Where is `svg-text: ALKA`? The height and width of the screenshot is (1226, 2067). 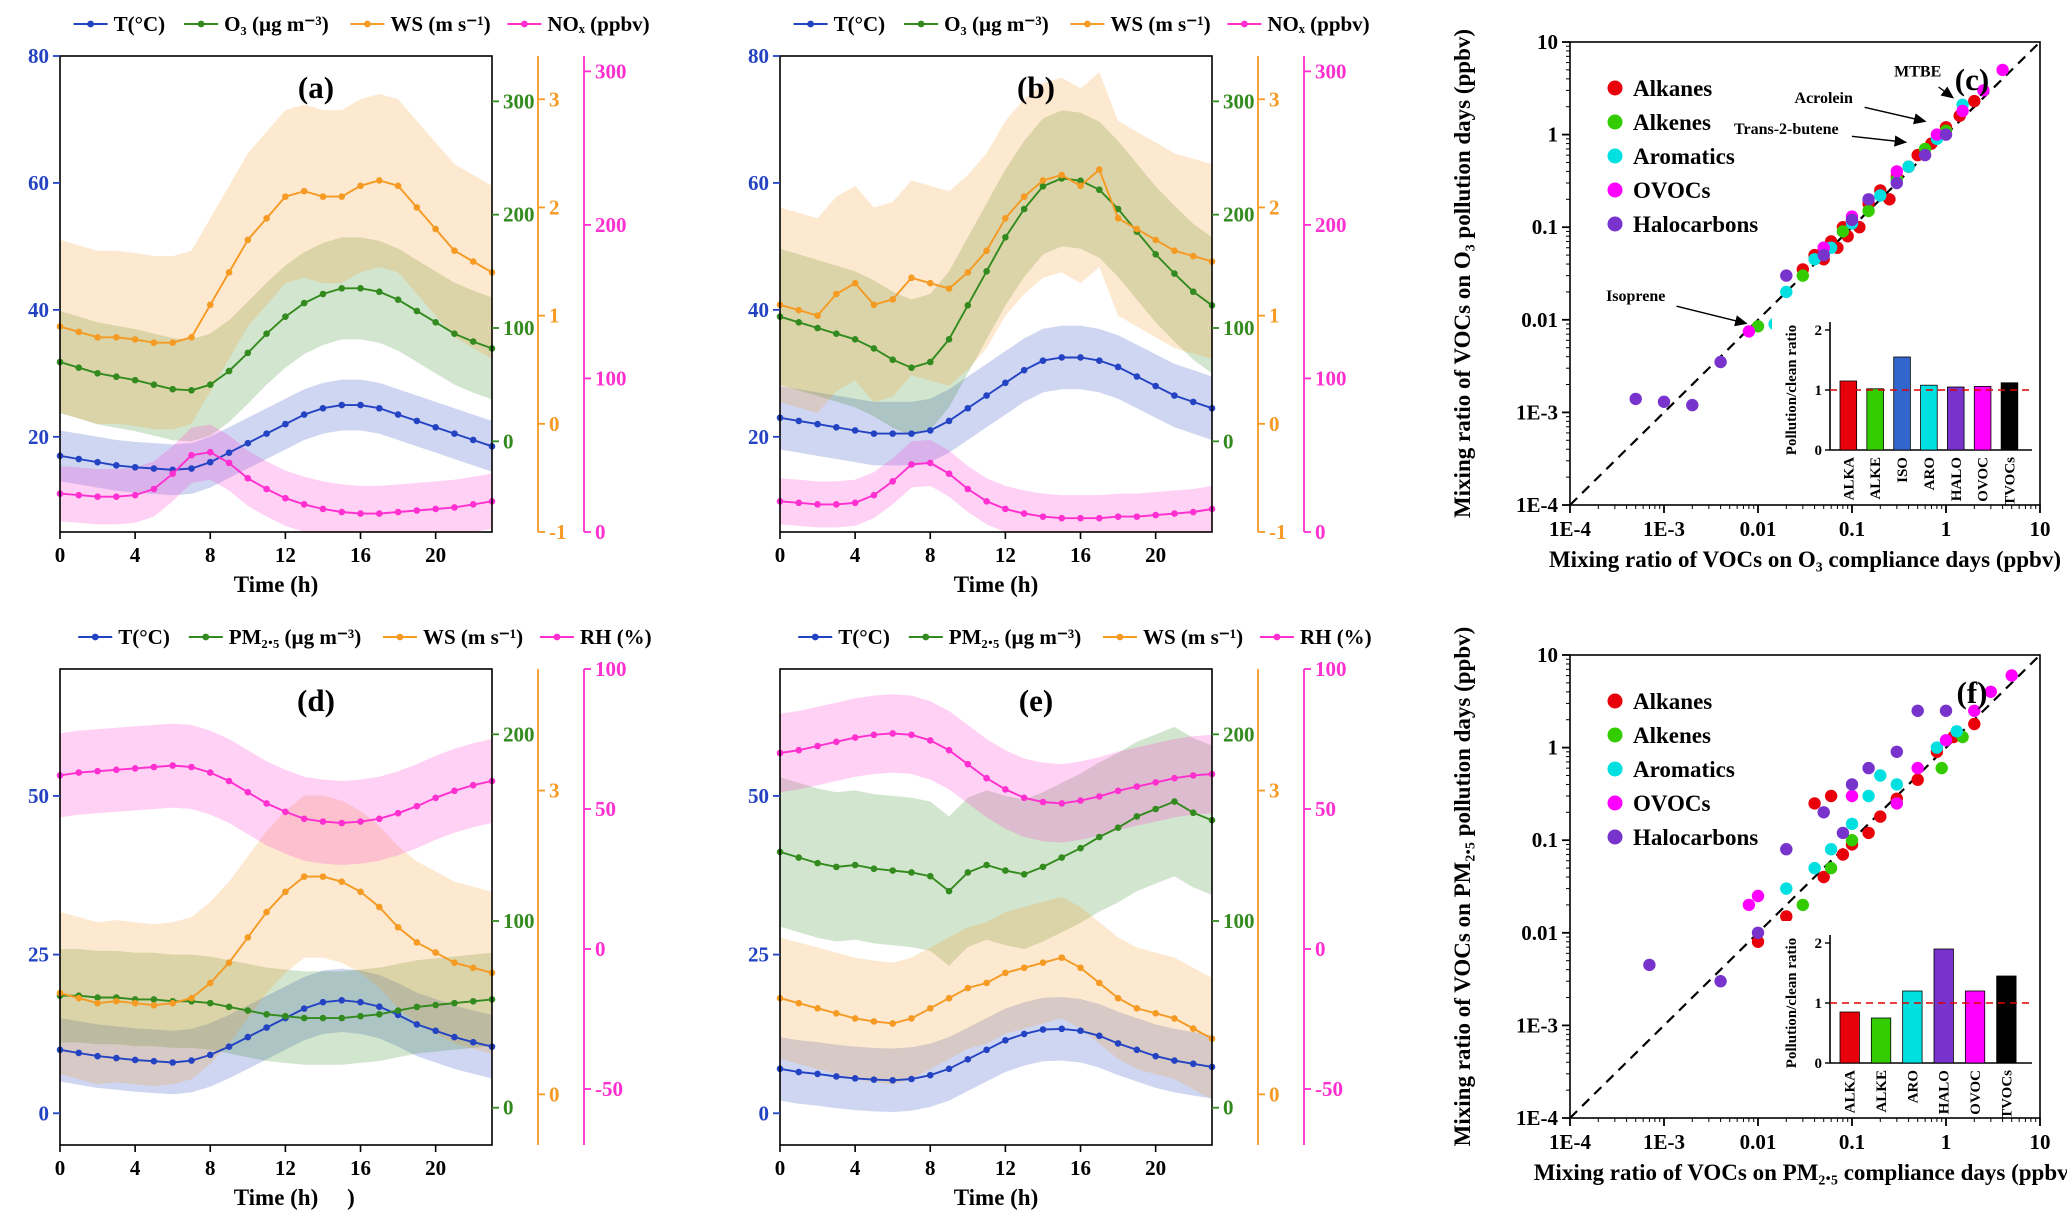 svg-text: ALKA is located at coordinates (1851, 1092).